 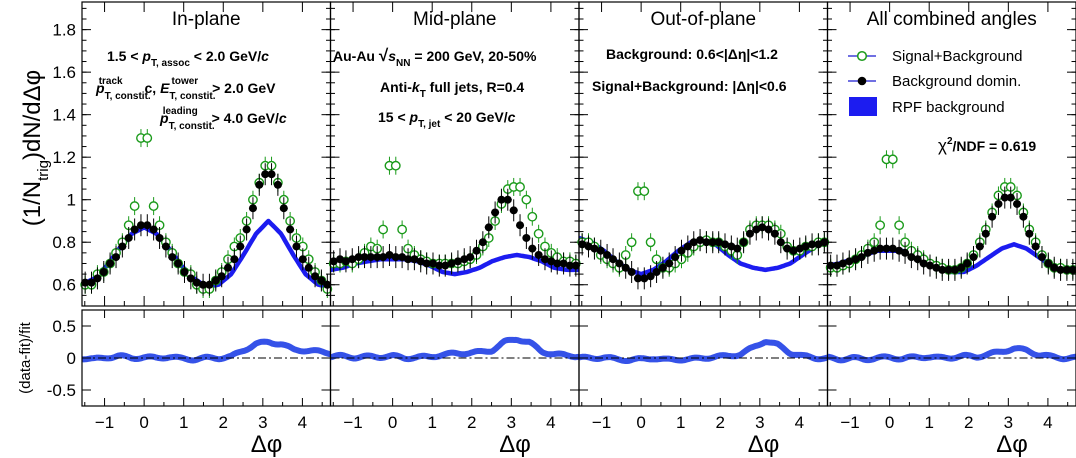 I want to click on x-tick-label: 2, so click(x=223, y=422).